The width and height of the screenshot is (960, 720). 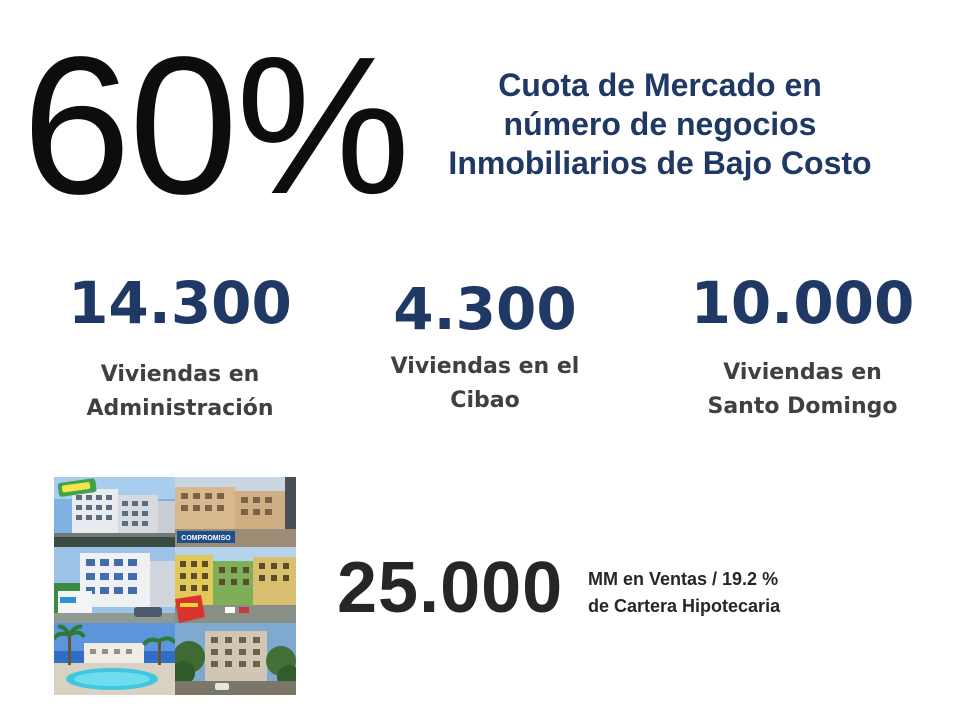 What do you see at coordinates (235, 512) in the screenshot?
I see `photo-construction-site: COMPROMISO` at bounding box center [235, 512].